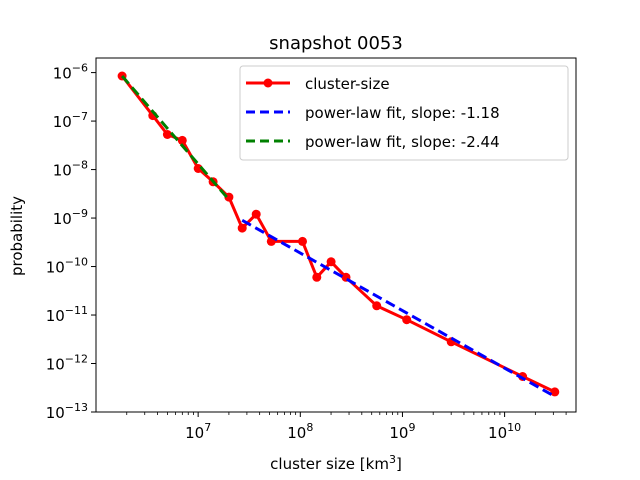 The width and height of the screenshot is (640, 480). I want to click on y-tick-label: 10⁻¹³, so click(67, 411).